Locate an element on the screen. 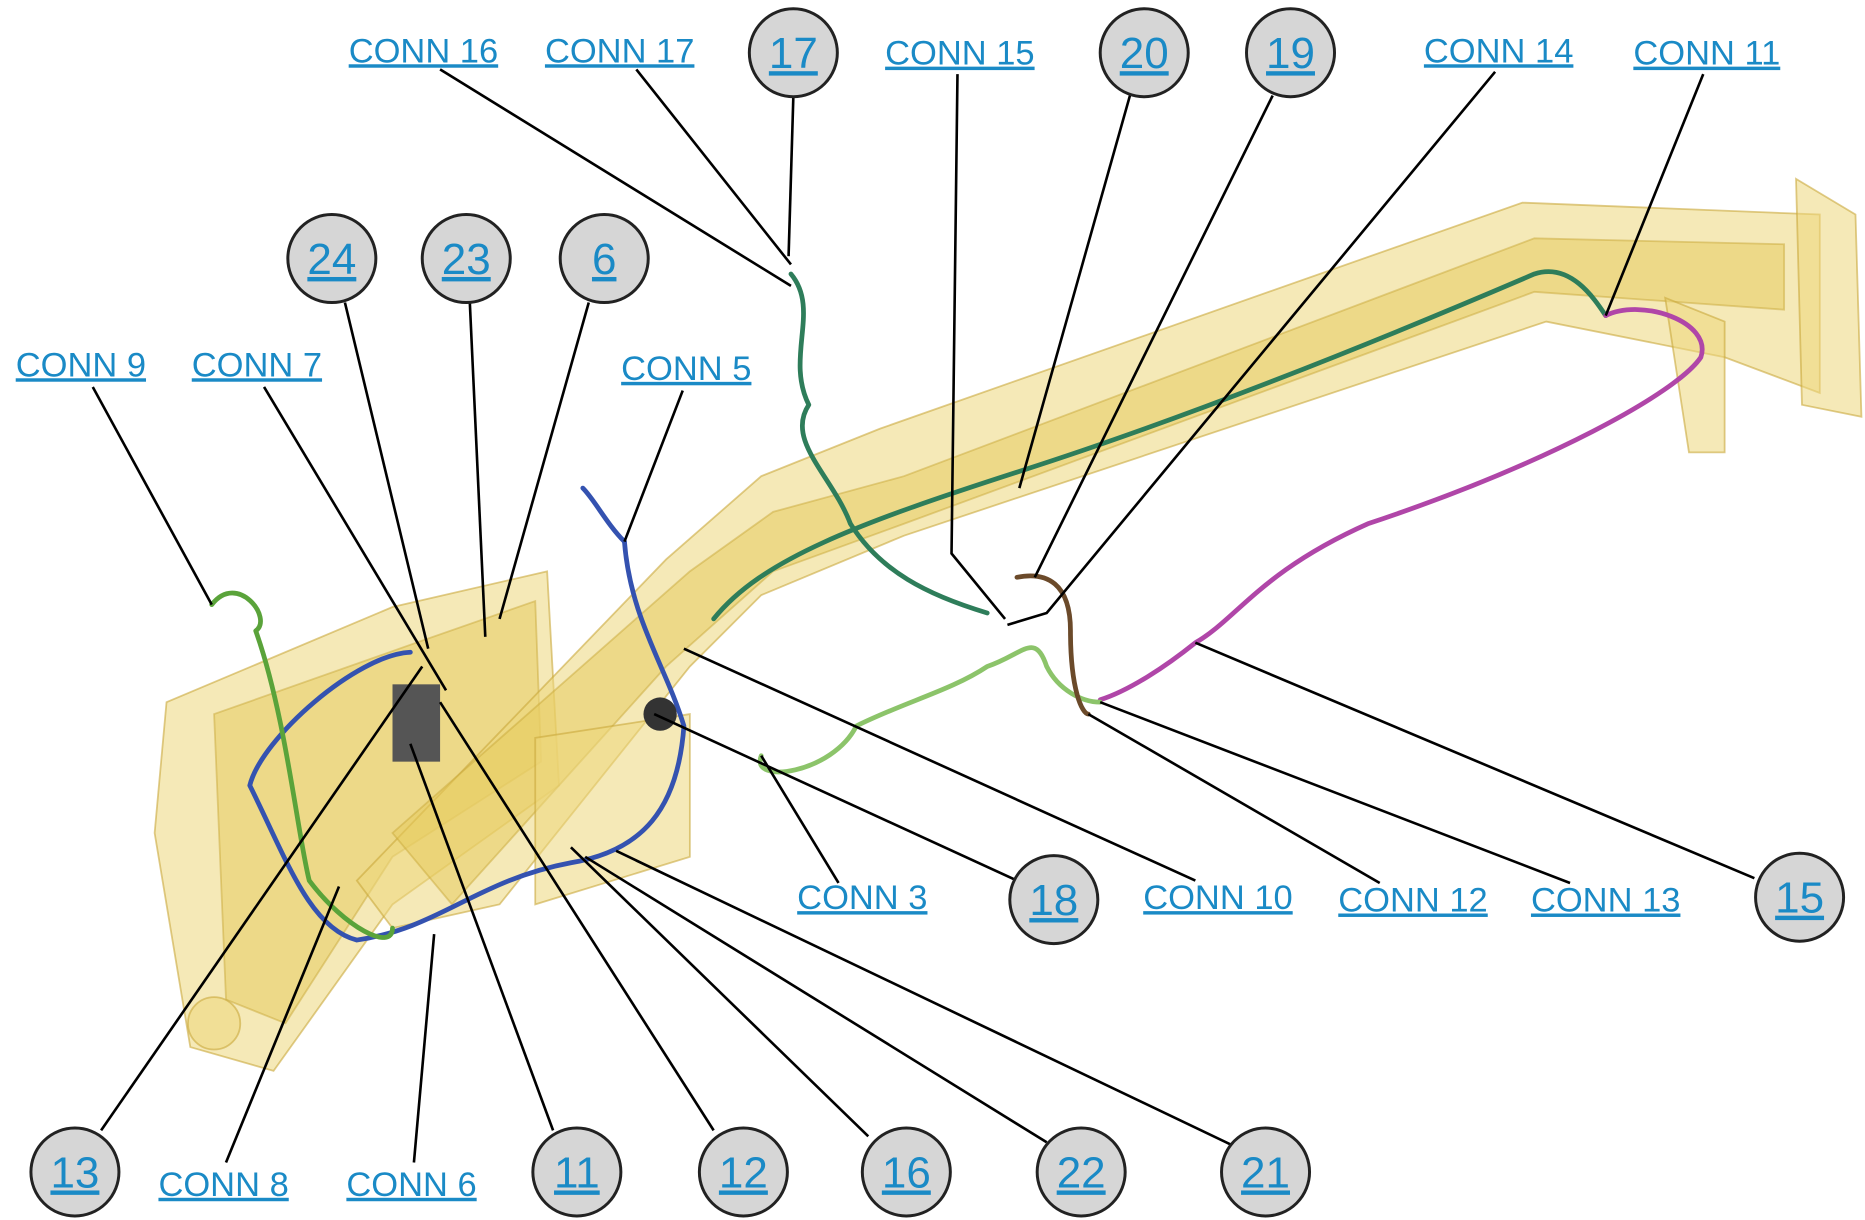 The height and width of the screenshot is (1220, 1865). callout-number: 6 is located at coordinates (604, 259).